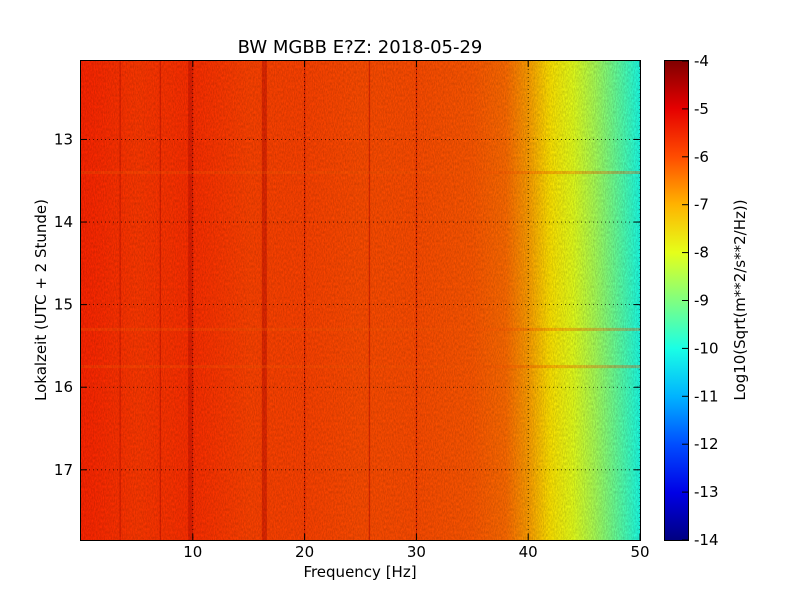  I want to click on colorbar-tick-label: -9, so click(701, 301).